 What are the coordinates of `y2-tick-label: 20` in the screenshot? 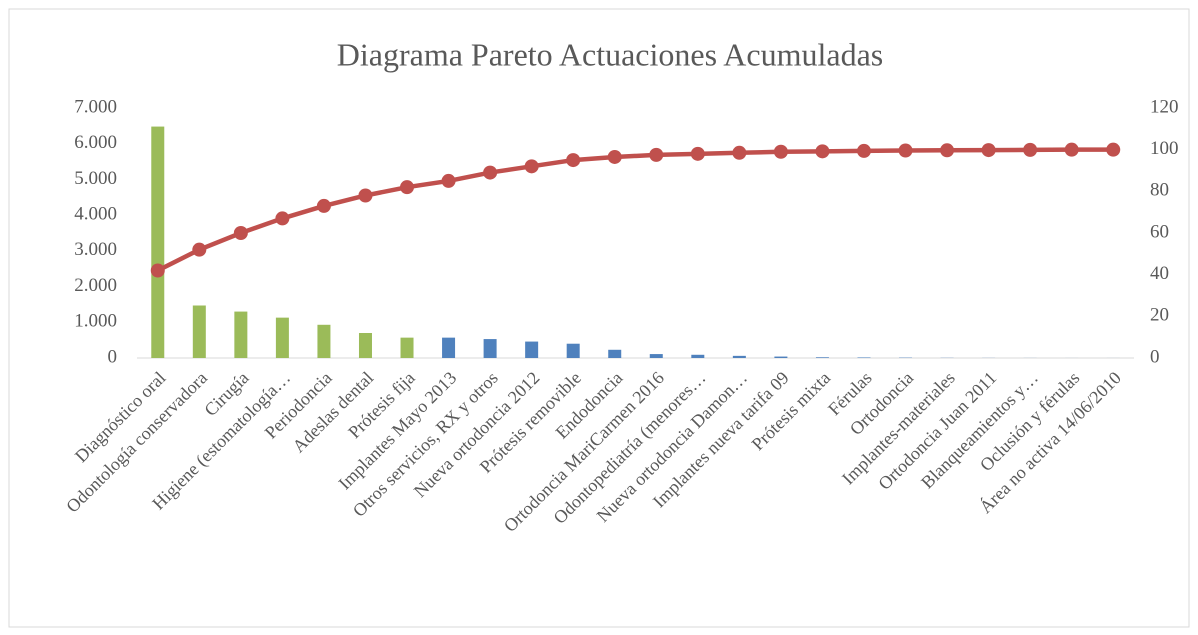 It's located at (1159, 315).